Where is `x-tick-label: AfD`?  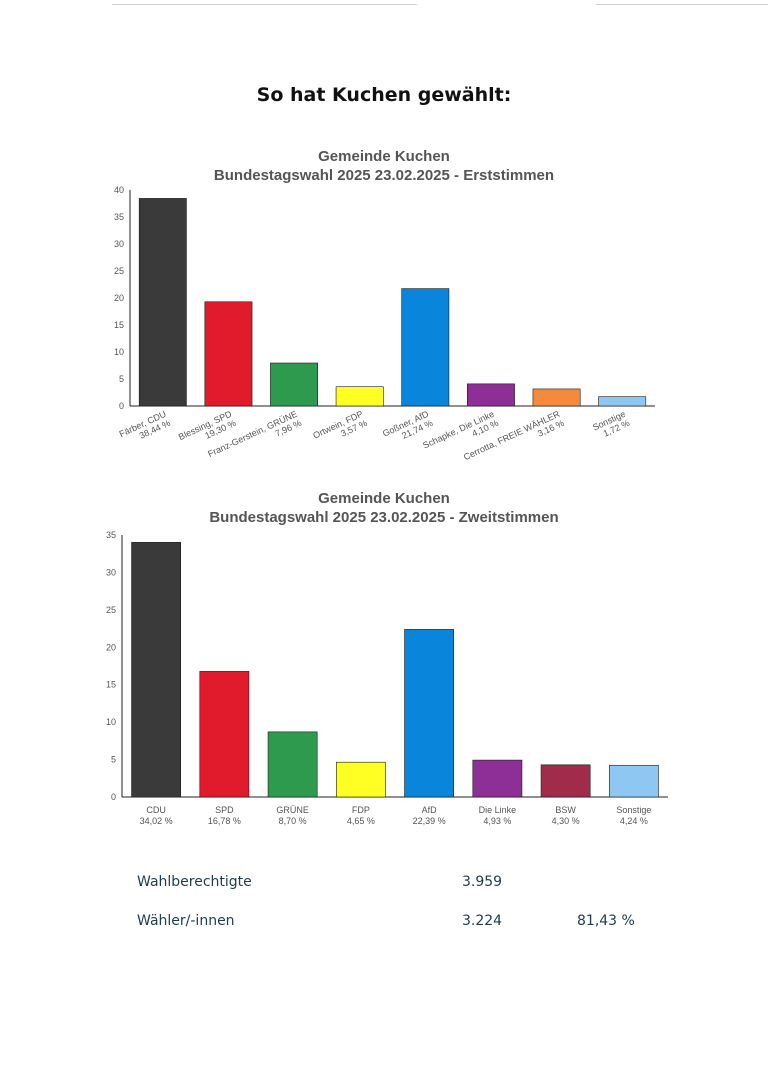
x-tick-label: AfD is located at coordinates (430, 810).